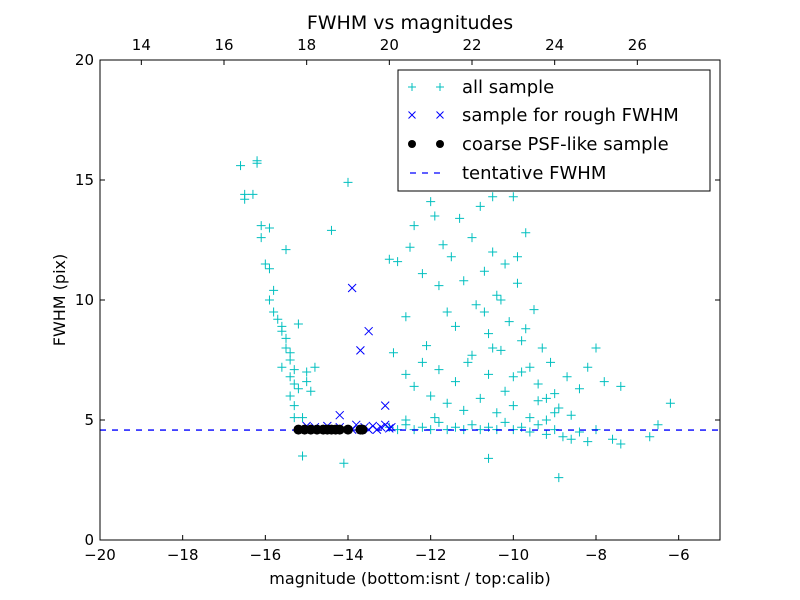 The width and height of the screenshot is (800, 600). What do you see at coordinates (679, 555) in the screenshot?
I see `x-tick-label: −6` at bounding box center [679, 555].